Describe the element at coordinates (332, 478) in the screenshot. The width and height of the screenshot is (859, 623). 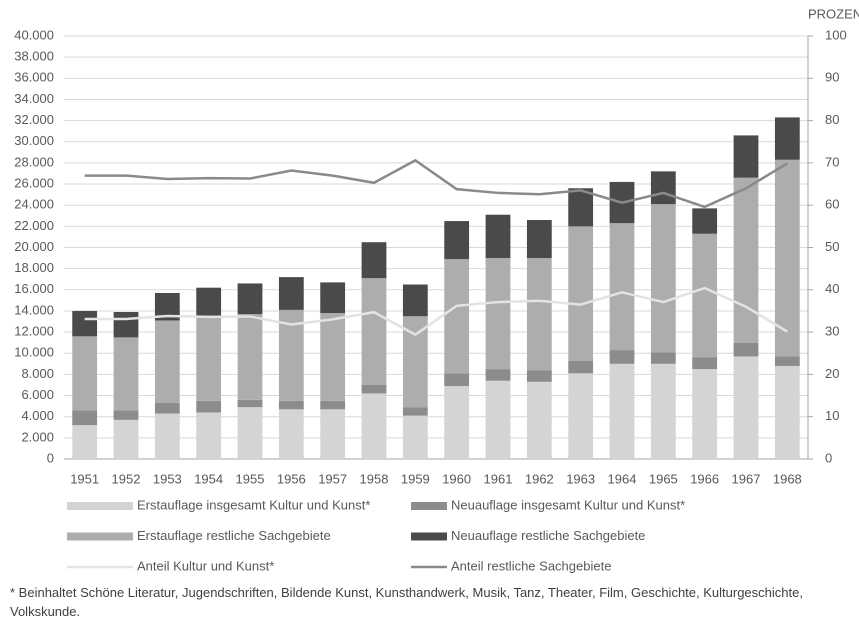
I see `x-tick-label: 1957` at that location.